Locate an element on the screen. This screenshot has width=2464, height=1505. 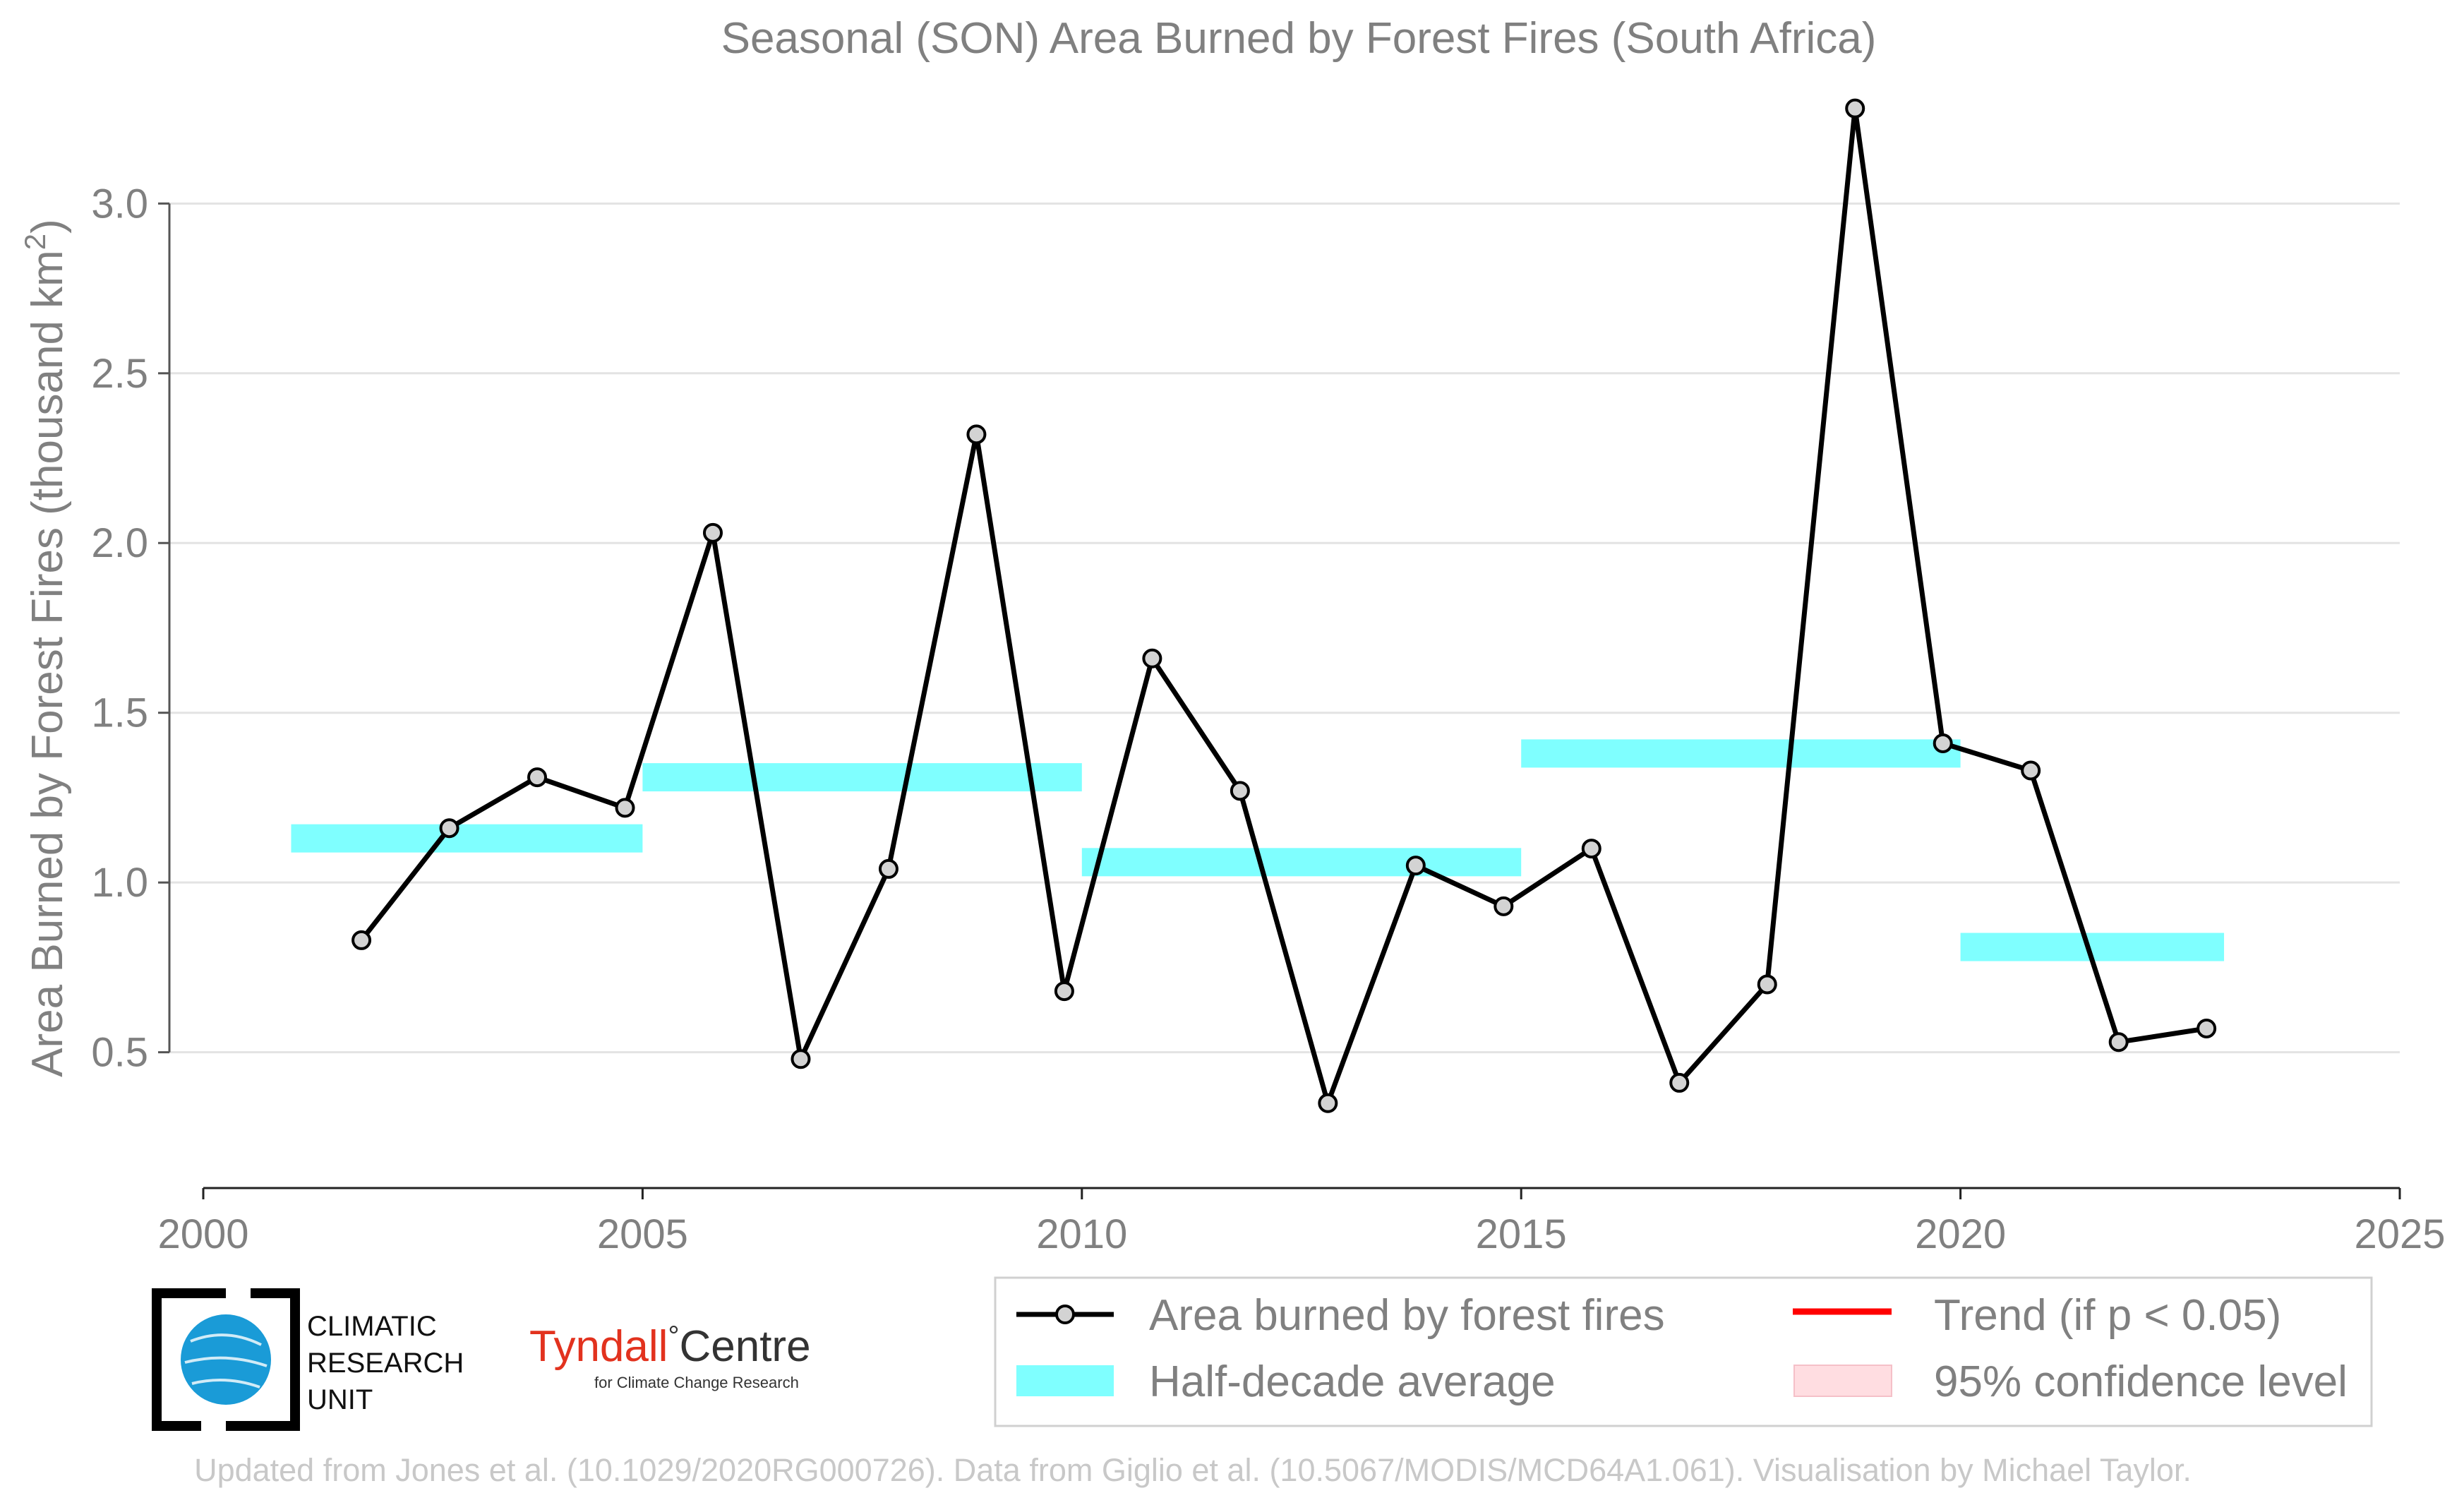
legend-item-confidence: 95% confidence level is located at coordinates (2141, 1381).